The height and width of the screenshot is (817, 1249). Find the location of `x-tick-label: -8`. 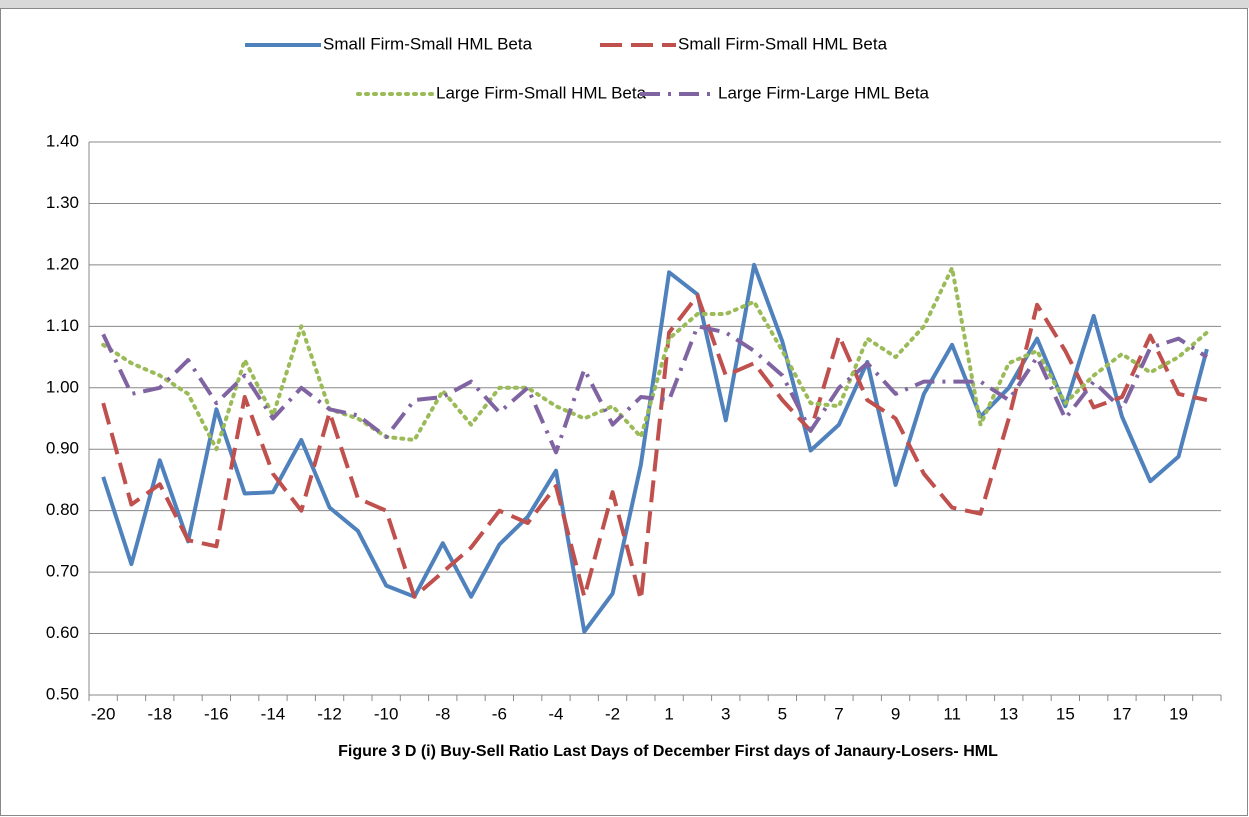

x-tick-label: -8 is located at coordinates (442, 713).